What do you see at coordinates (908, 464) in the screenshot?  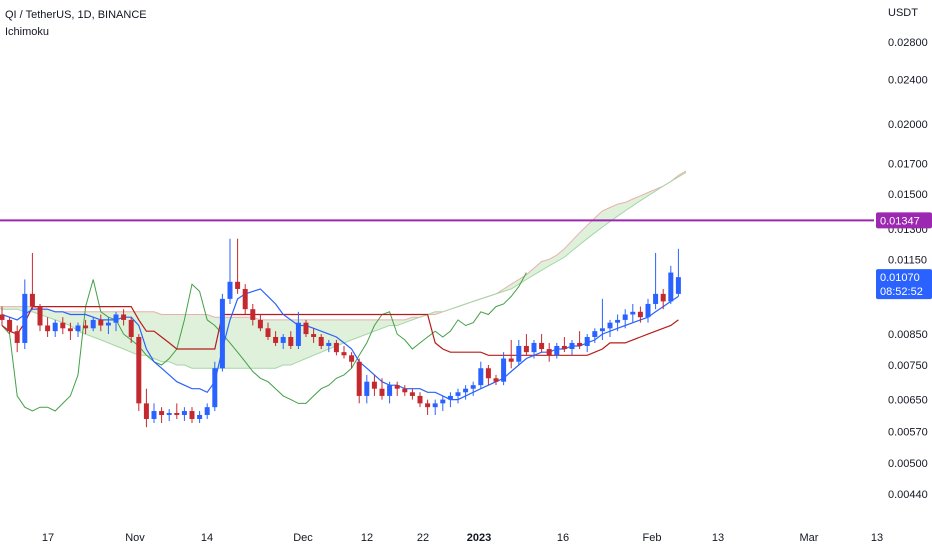 I see `price-tick-label: 0.00500` at bounding box center [908, 464].